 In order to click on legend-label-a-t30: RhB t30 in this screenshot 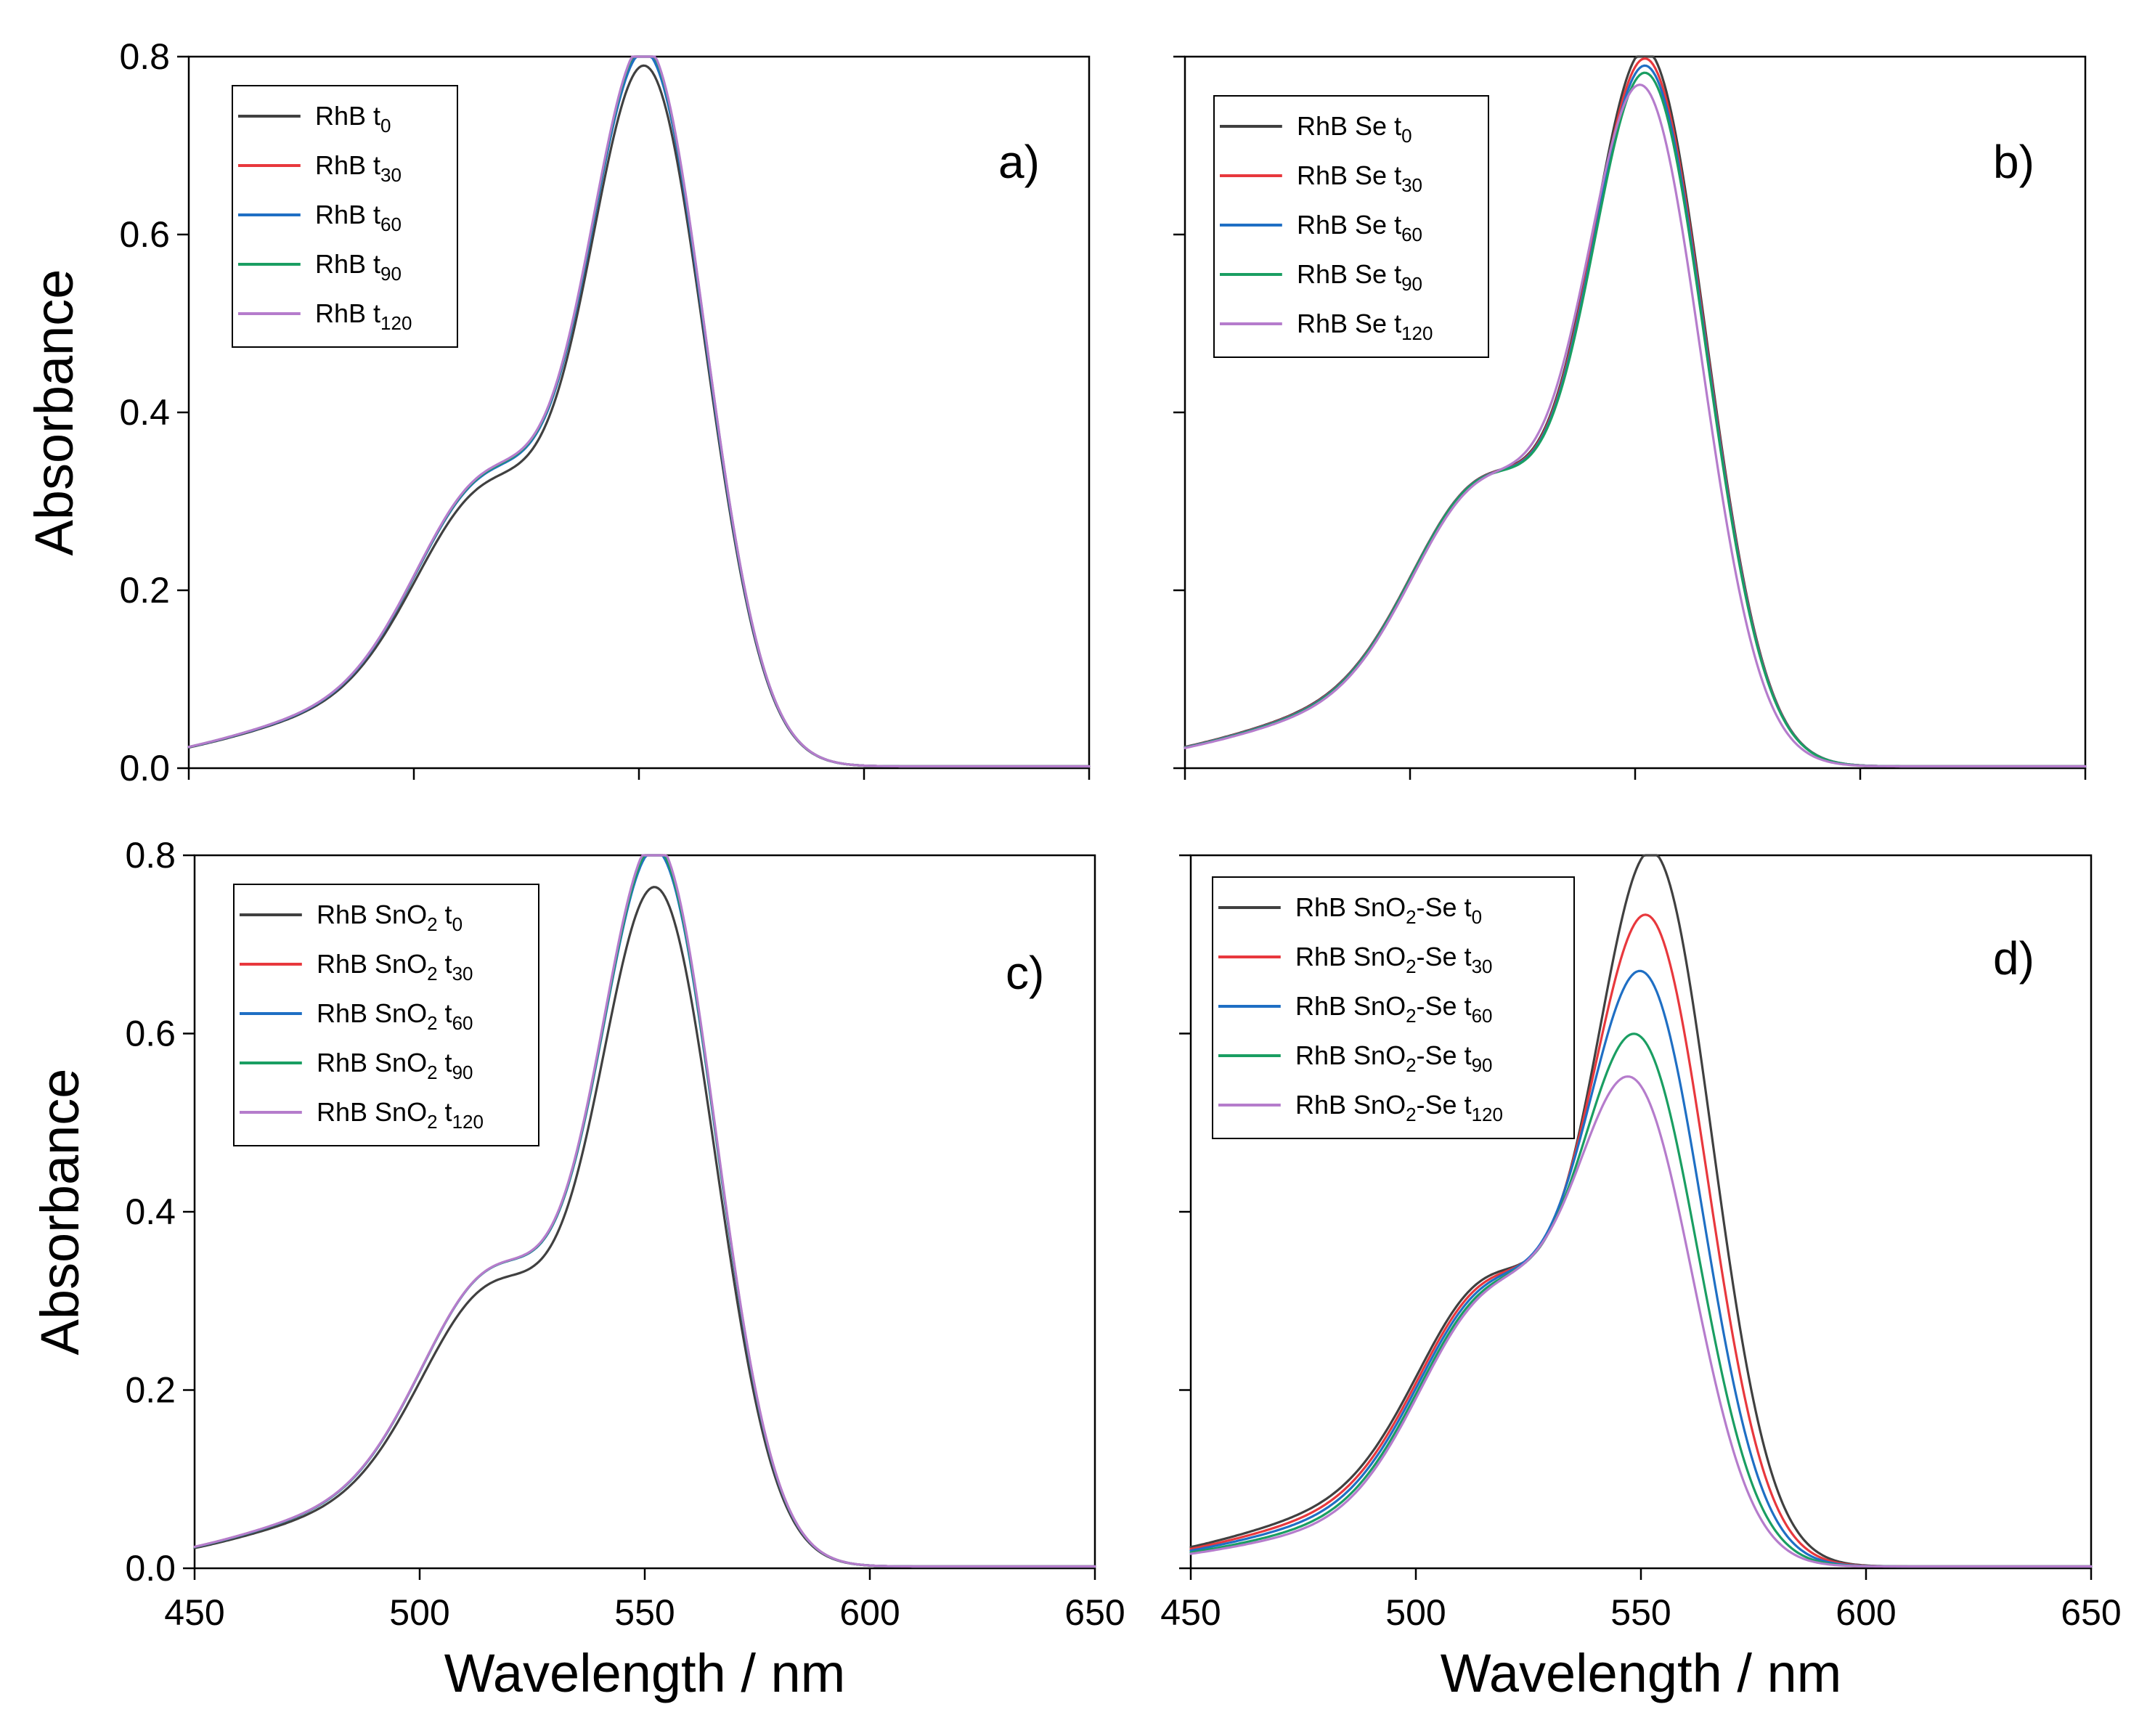, I will do `click(359, 168)`.